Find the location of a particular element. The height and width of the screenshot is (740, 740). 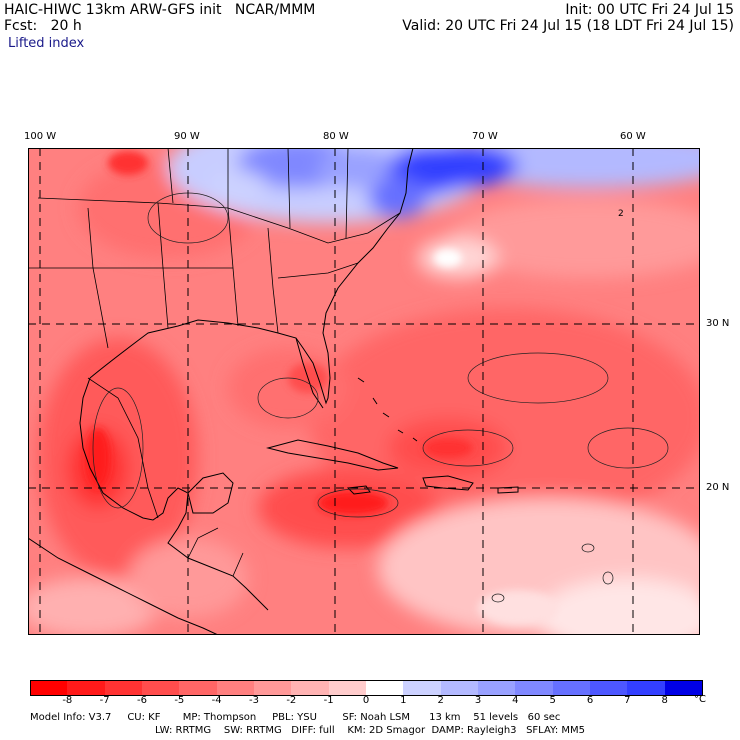

colorbar-tick-label: 3 is located at coordinates (478, 700).